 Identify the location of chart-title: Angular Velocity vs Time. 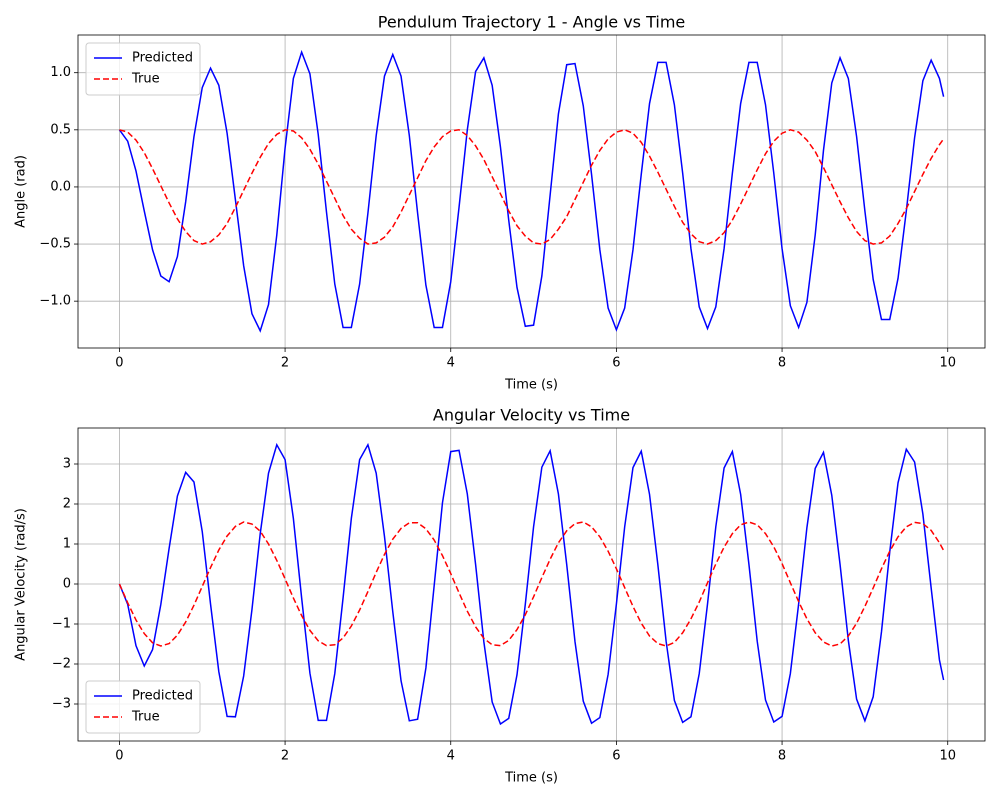
(531, 415).